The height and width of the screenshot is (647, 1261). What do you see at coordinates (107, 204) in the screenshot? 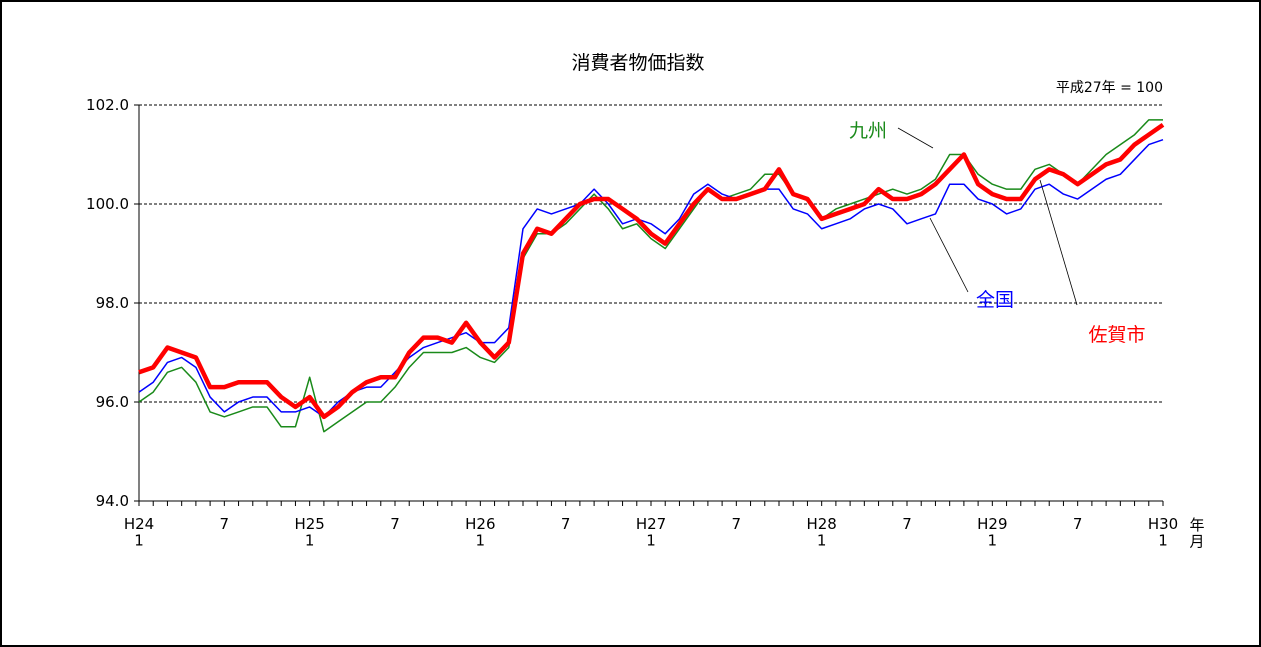
I see `y-tick-label: 100.0` at bounding box center [107, 204].